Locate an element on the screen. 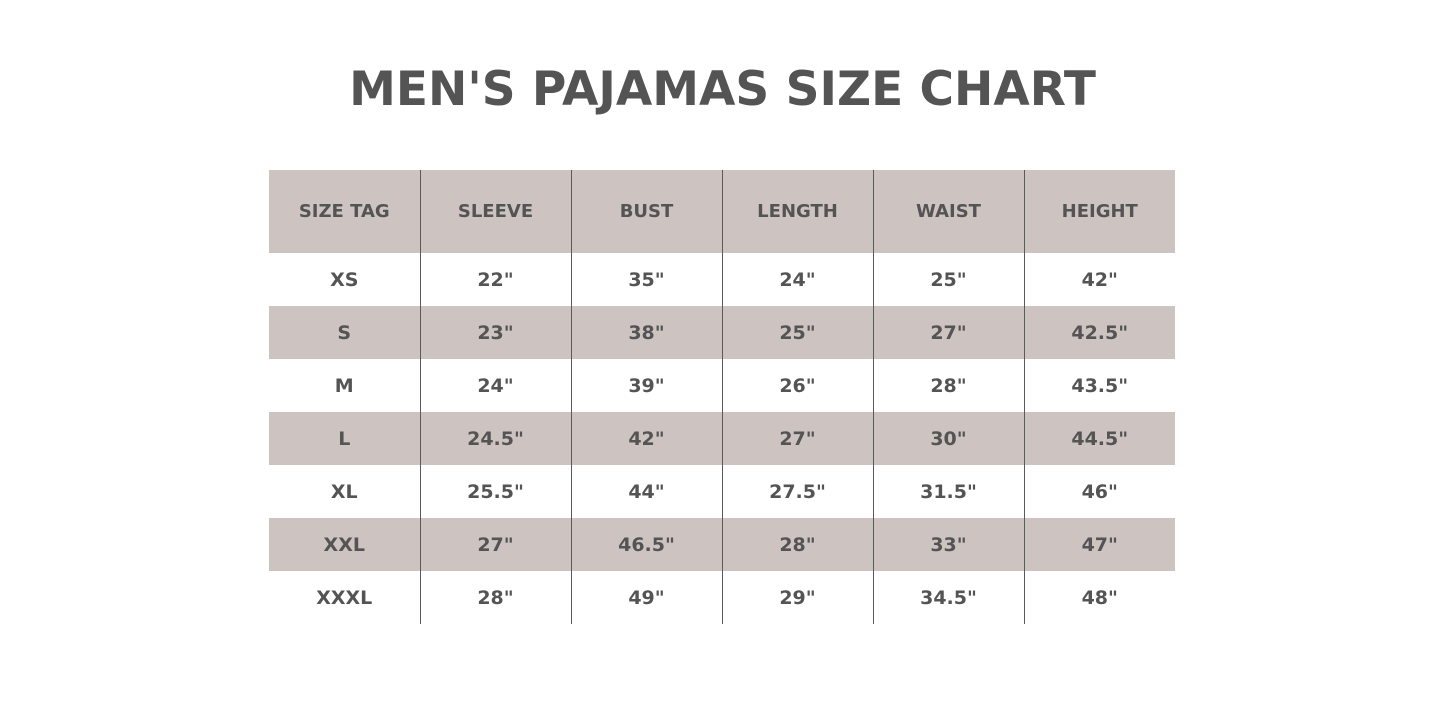 This screenshot has height=723, width=1445. table-cell: 47" is located at coordinates (1099, 544).